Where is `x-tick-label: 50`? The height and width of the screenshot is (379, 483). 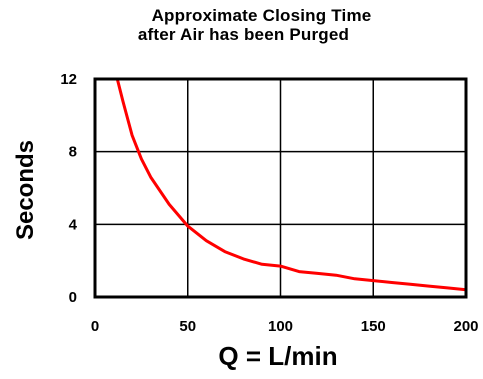 x-tick-label: 50 is located at coordinates (187, 326).